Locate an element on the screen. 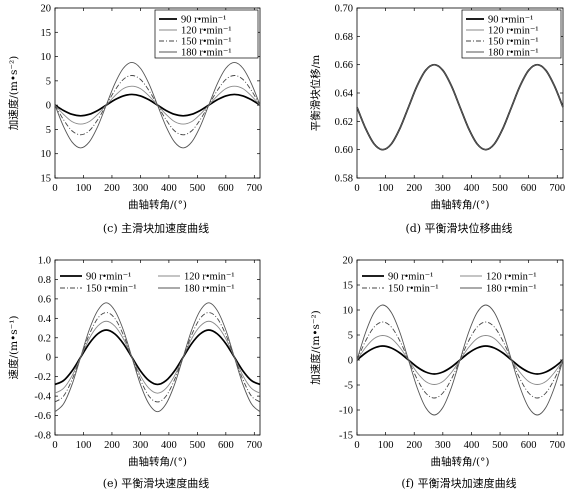 This screenshot has width=571, height=494. chart-caption: (e) 平衡滑块速度曲线 is located at coordinates (156, 483).